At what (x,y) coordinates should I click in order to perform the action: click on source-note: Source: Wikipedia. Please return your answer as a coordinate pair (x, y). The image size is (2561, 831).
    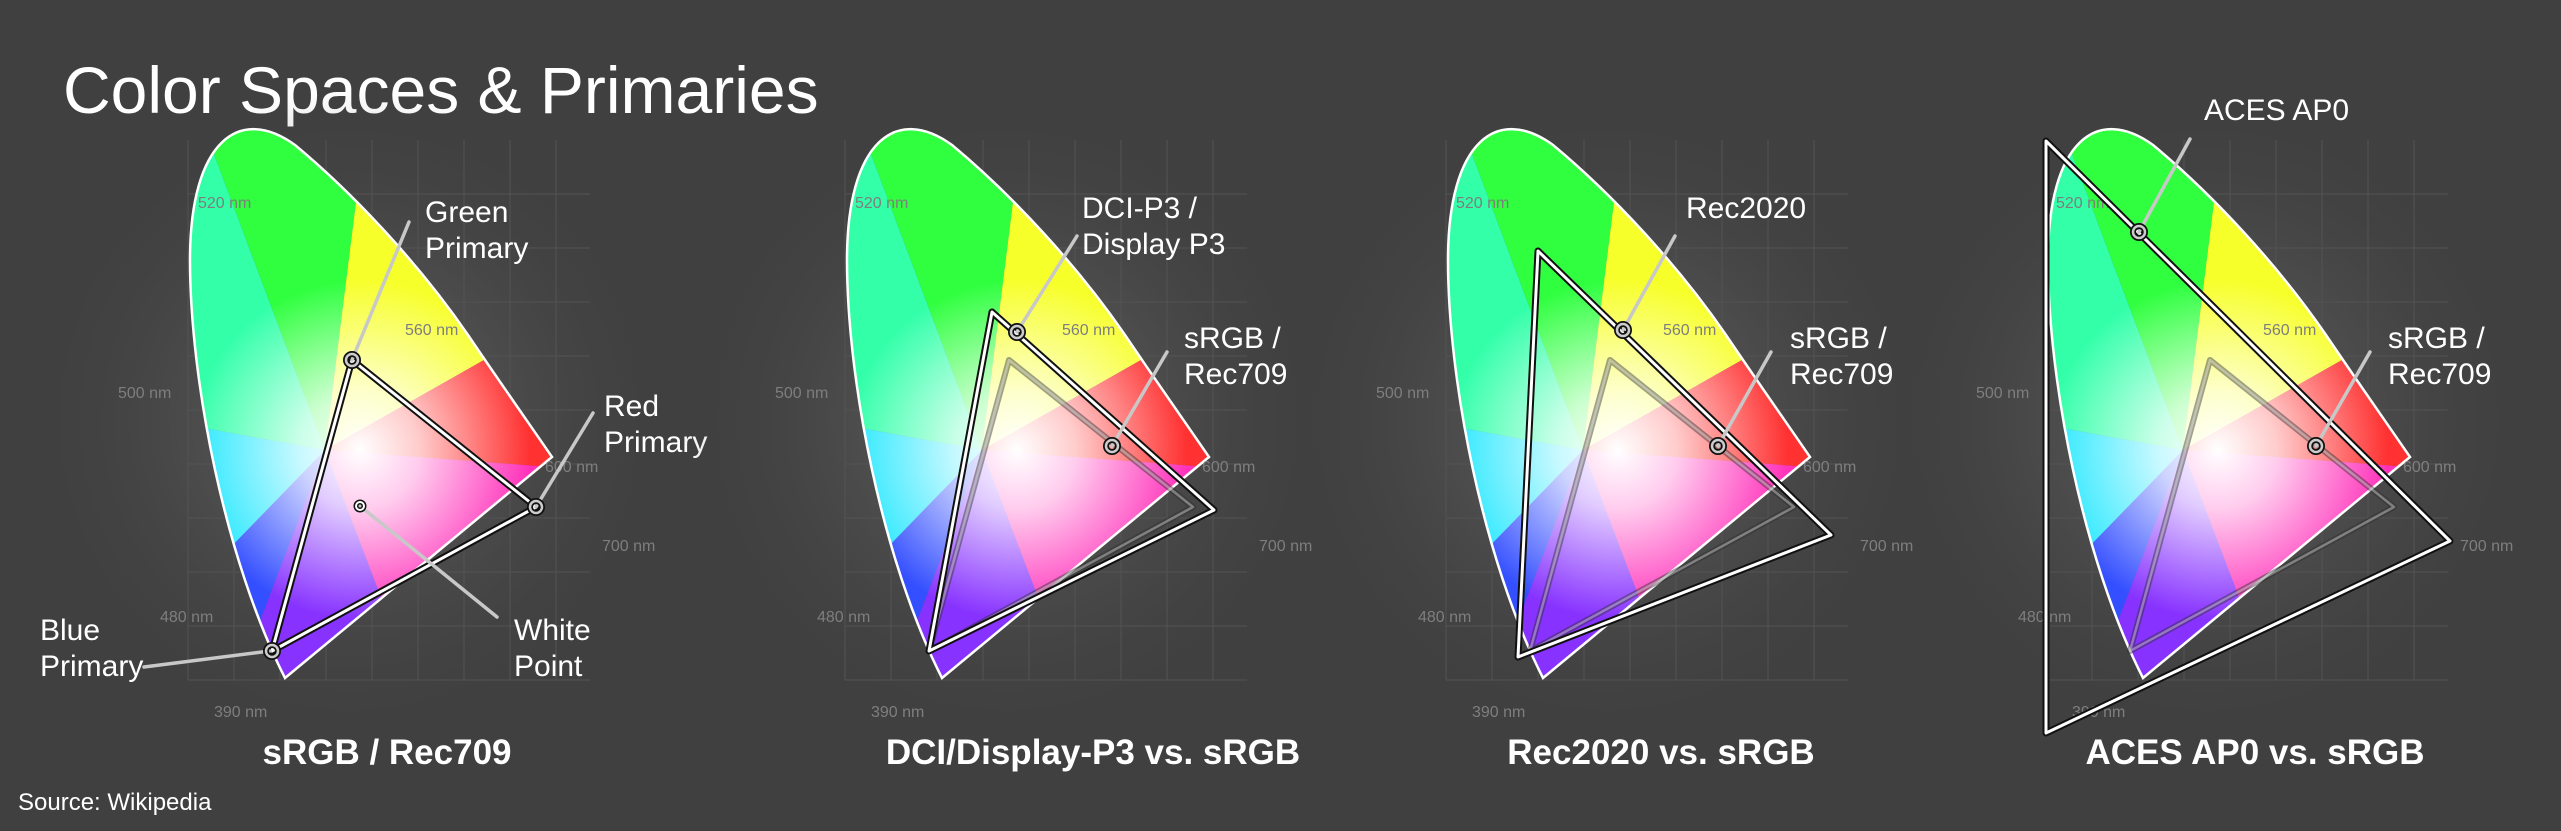
    Looking at the image, I should click on (115, 802).